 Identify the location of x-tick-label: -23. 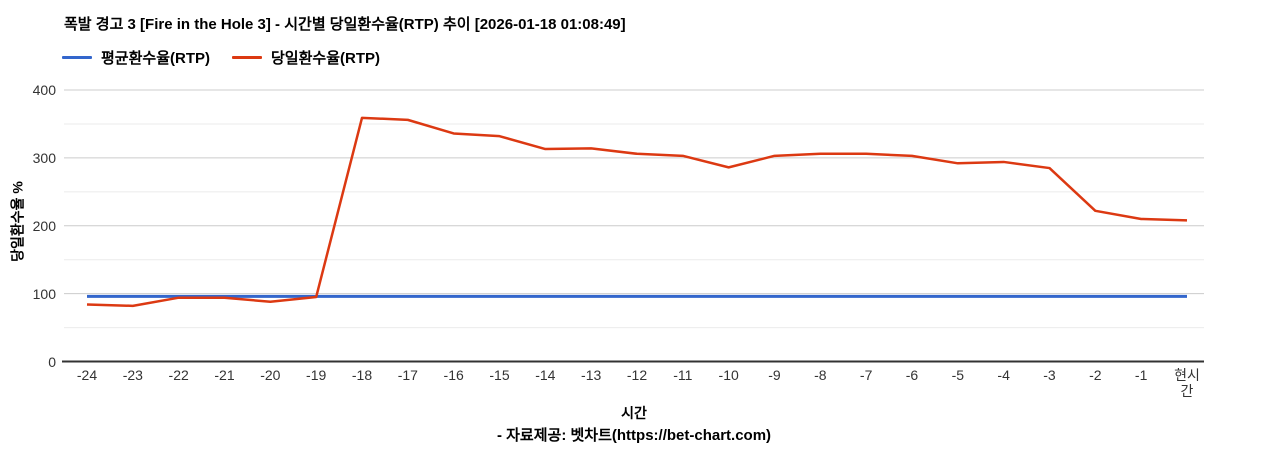
(132, 375).